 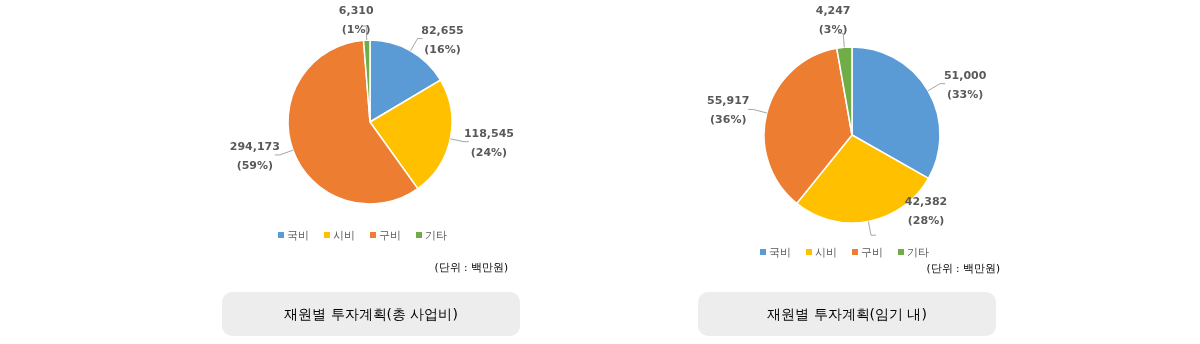 I want to click on data-label: 118,545 (24%), so click(x=489, y=142).